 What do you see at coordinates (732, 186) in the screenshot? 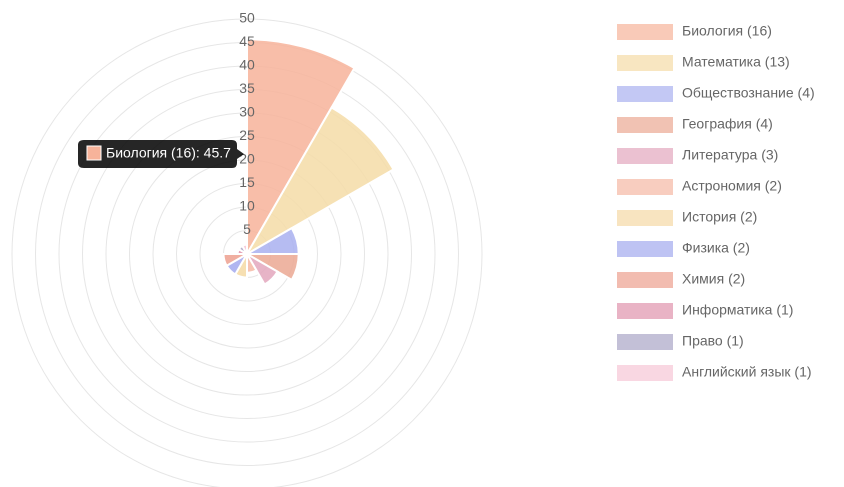
I see `legend-label: Астрономия (2)` at bounding box center [732, 186].